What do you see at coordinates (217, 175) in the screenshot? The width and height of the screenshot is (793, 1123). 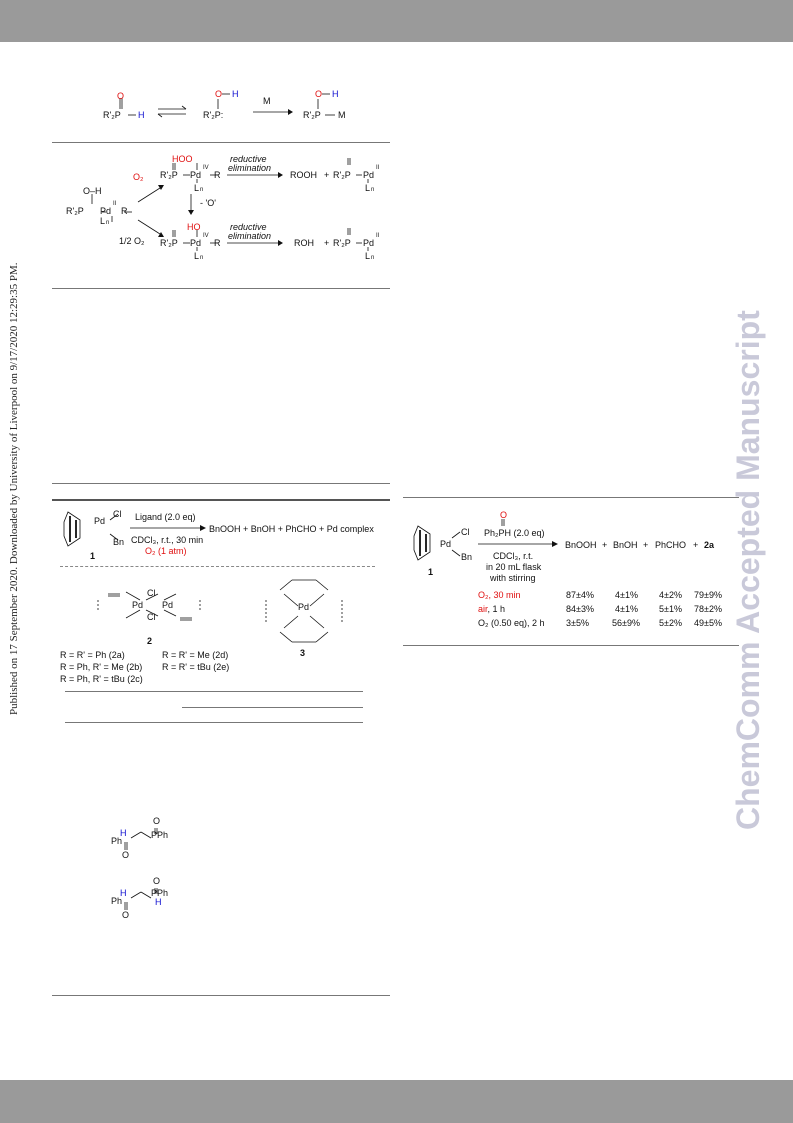 I see `top-int-r: R` at bounding box center [217, 175].